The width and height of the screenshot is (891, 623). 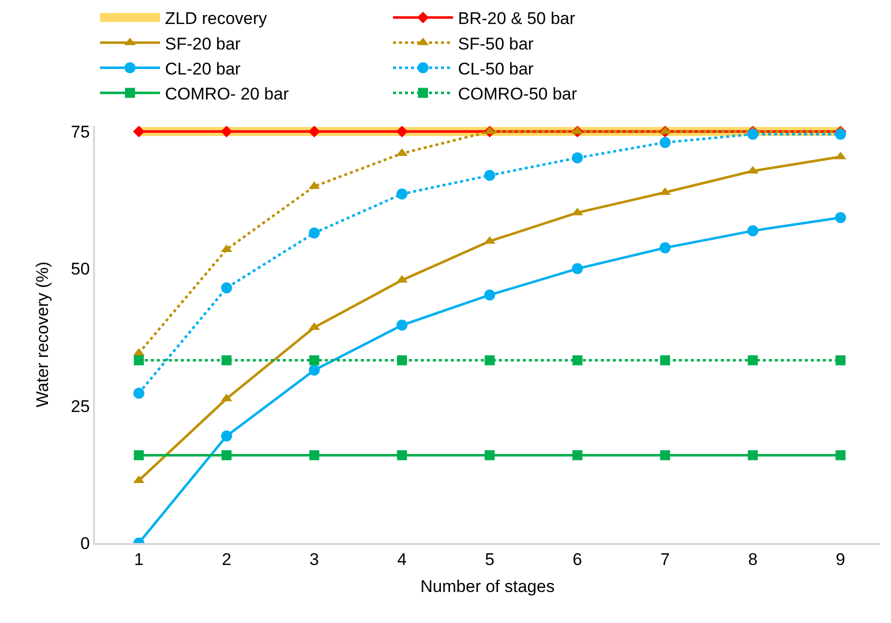 I want to click on legend-label: COMRO- 20 bar, so click(x=227, y=94).